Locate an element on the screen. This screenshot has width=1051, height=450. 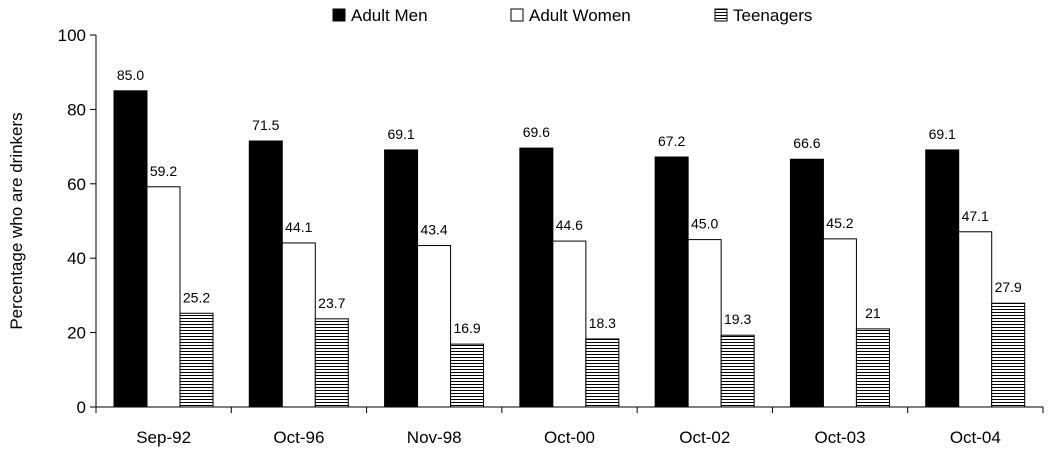
data-label: 18.3 is located at coordinates (602, 323).